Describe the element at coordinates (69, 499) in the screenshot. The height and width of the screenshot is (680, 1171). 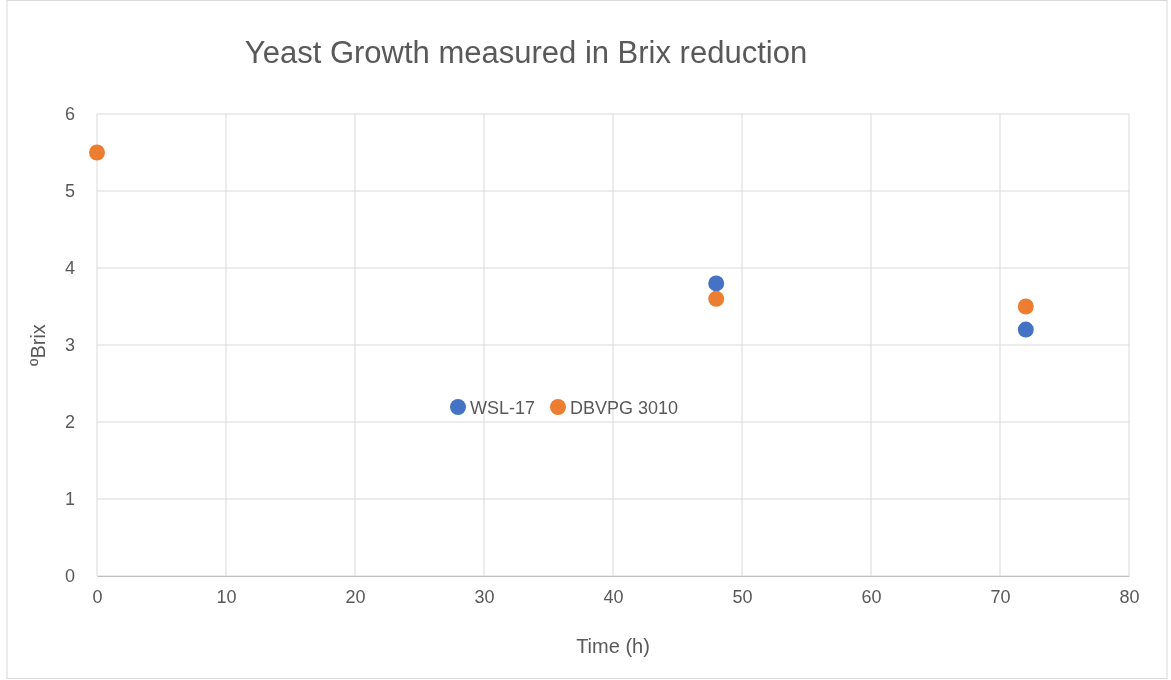
I see `y-tick-label: 1` at that location.